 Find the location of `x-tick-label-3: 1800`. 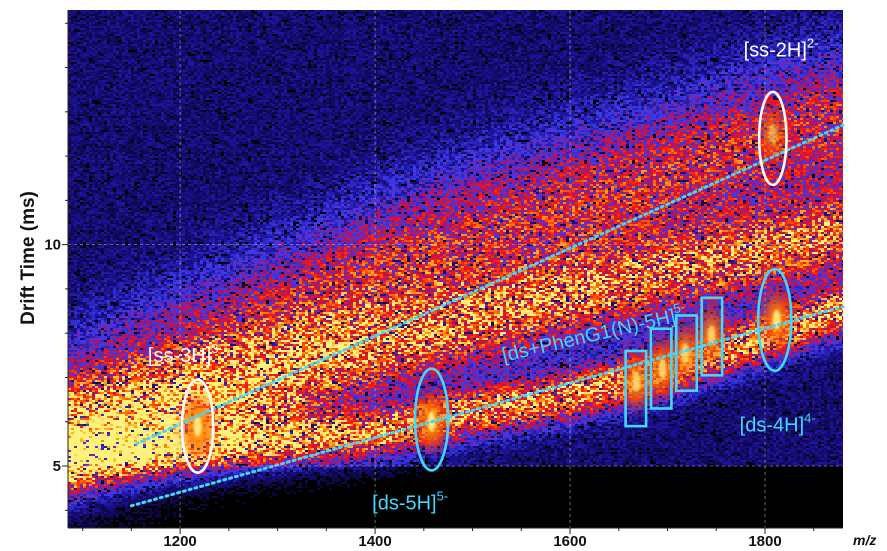

x-tick-label-3: 1800 is located at coordinates (764, 541).